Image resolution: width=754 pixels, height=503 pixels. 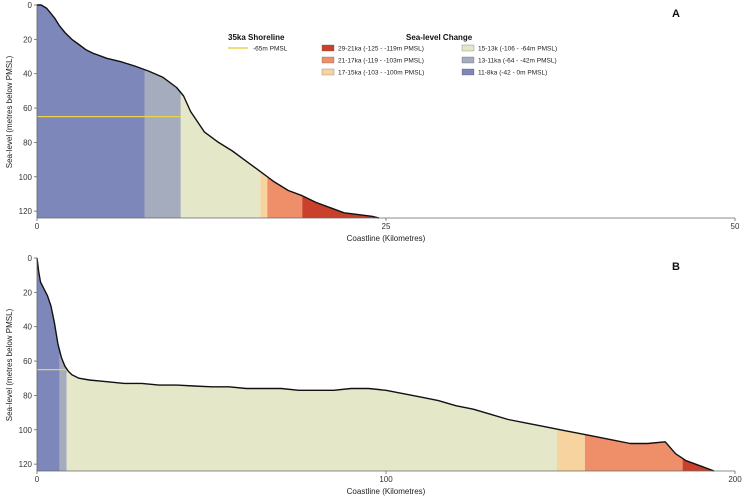 What do you see at coordinates (328, 72) in the screenshot?
I see `legend-swatch-17-15ka` at bounding box center [328, 72].